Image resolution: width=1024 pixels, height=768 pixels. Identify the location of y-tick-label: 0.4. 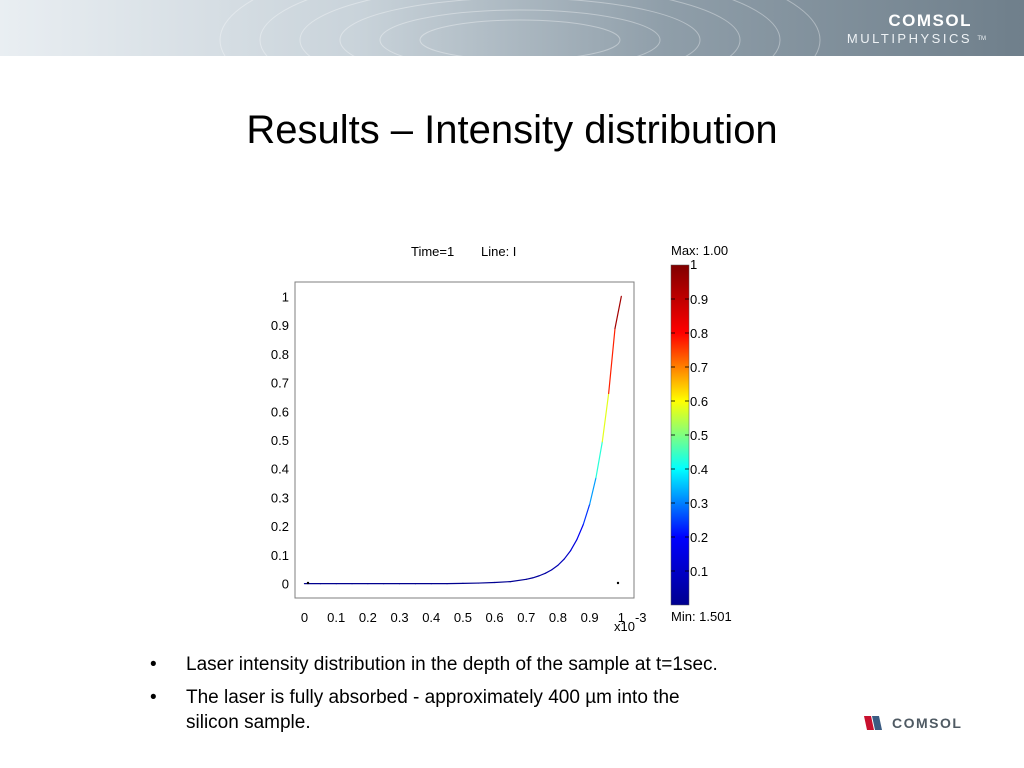
(280, 469).